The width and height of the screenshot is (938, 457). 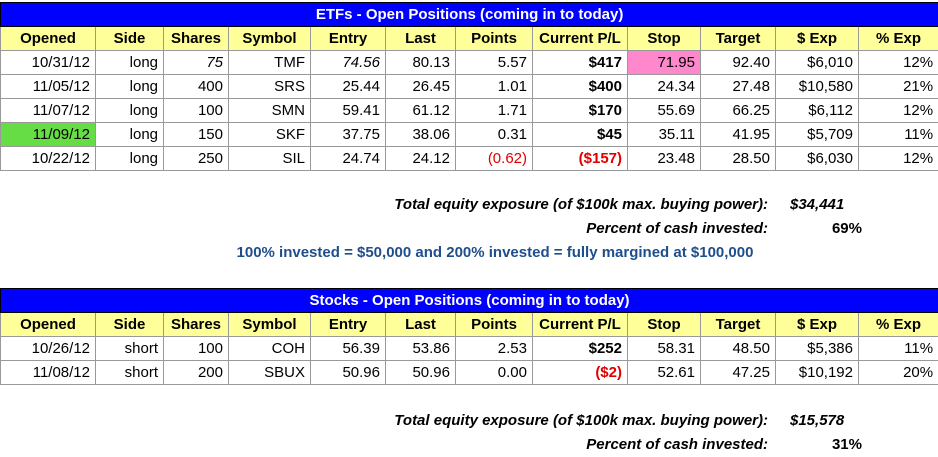 What do you see at coordinates (580, 62) in the screenshot?
I see `cell: $417` at bounding box center [580, 62].